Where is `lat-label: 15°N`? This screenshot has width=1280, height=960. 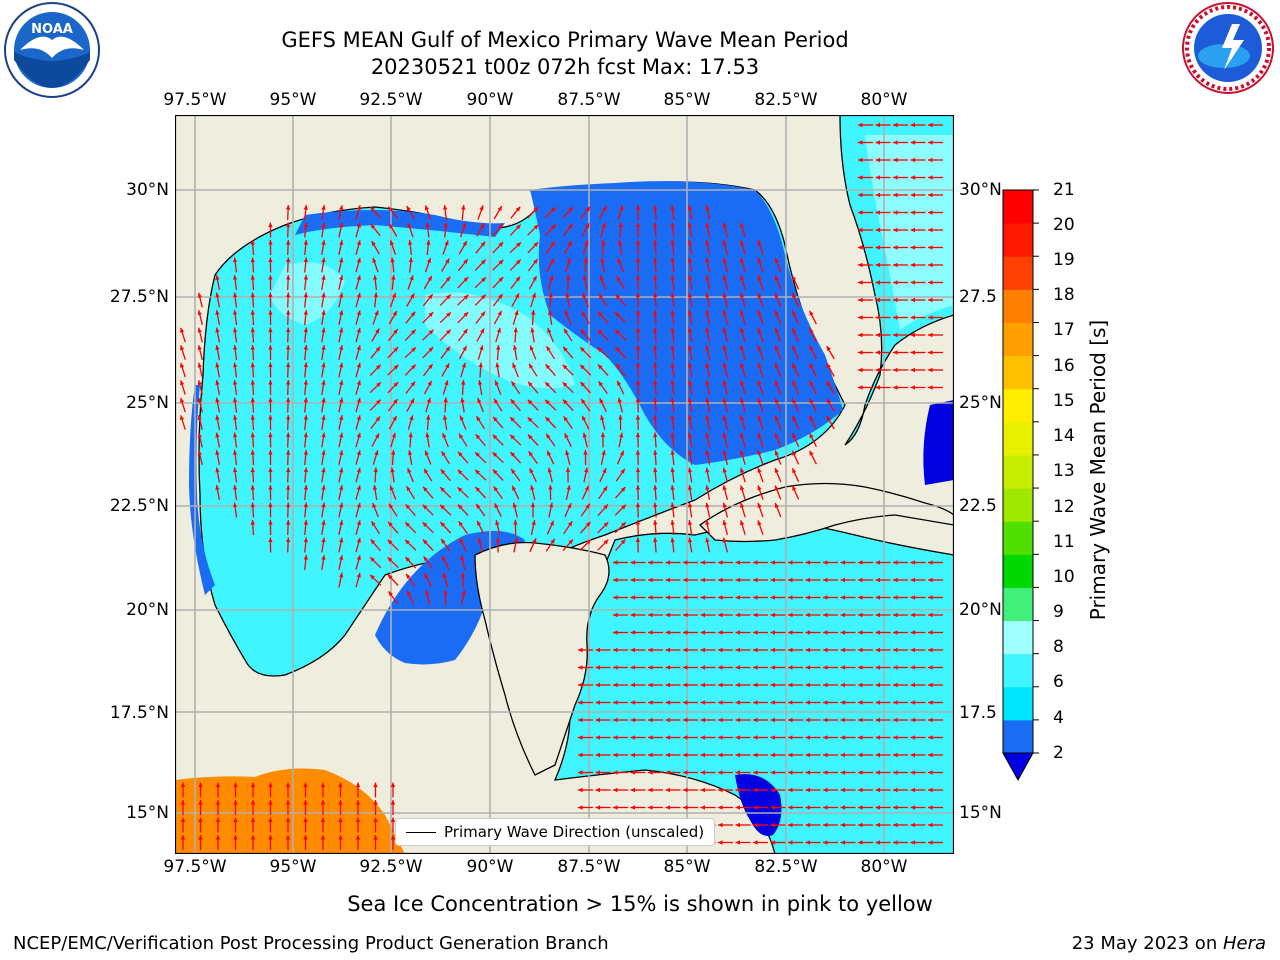
lat-label: 15°N is located at coordinates (147, 813).